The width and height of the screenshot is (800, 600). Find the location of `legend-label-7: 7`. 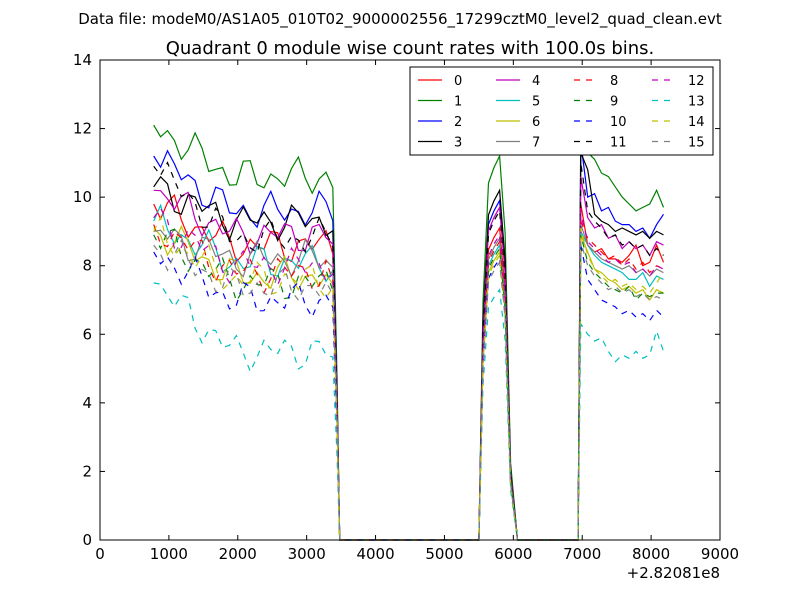

legend-label-7: 7 is located at coordinates (536, 143).